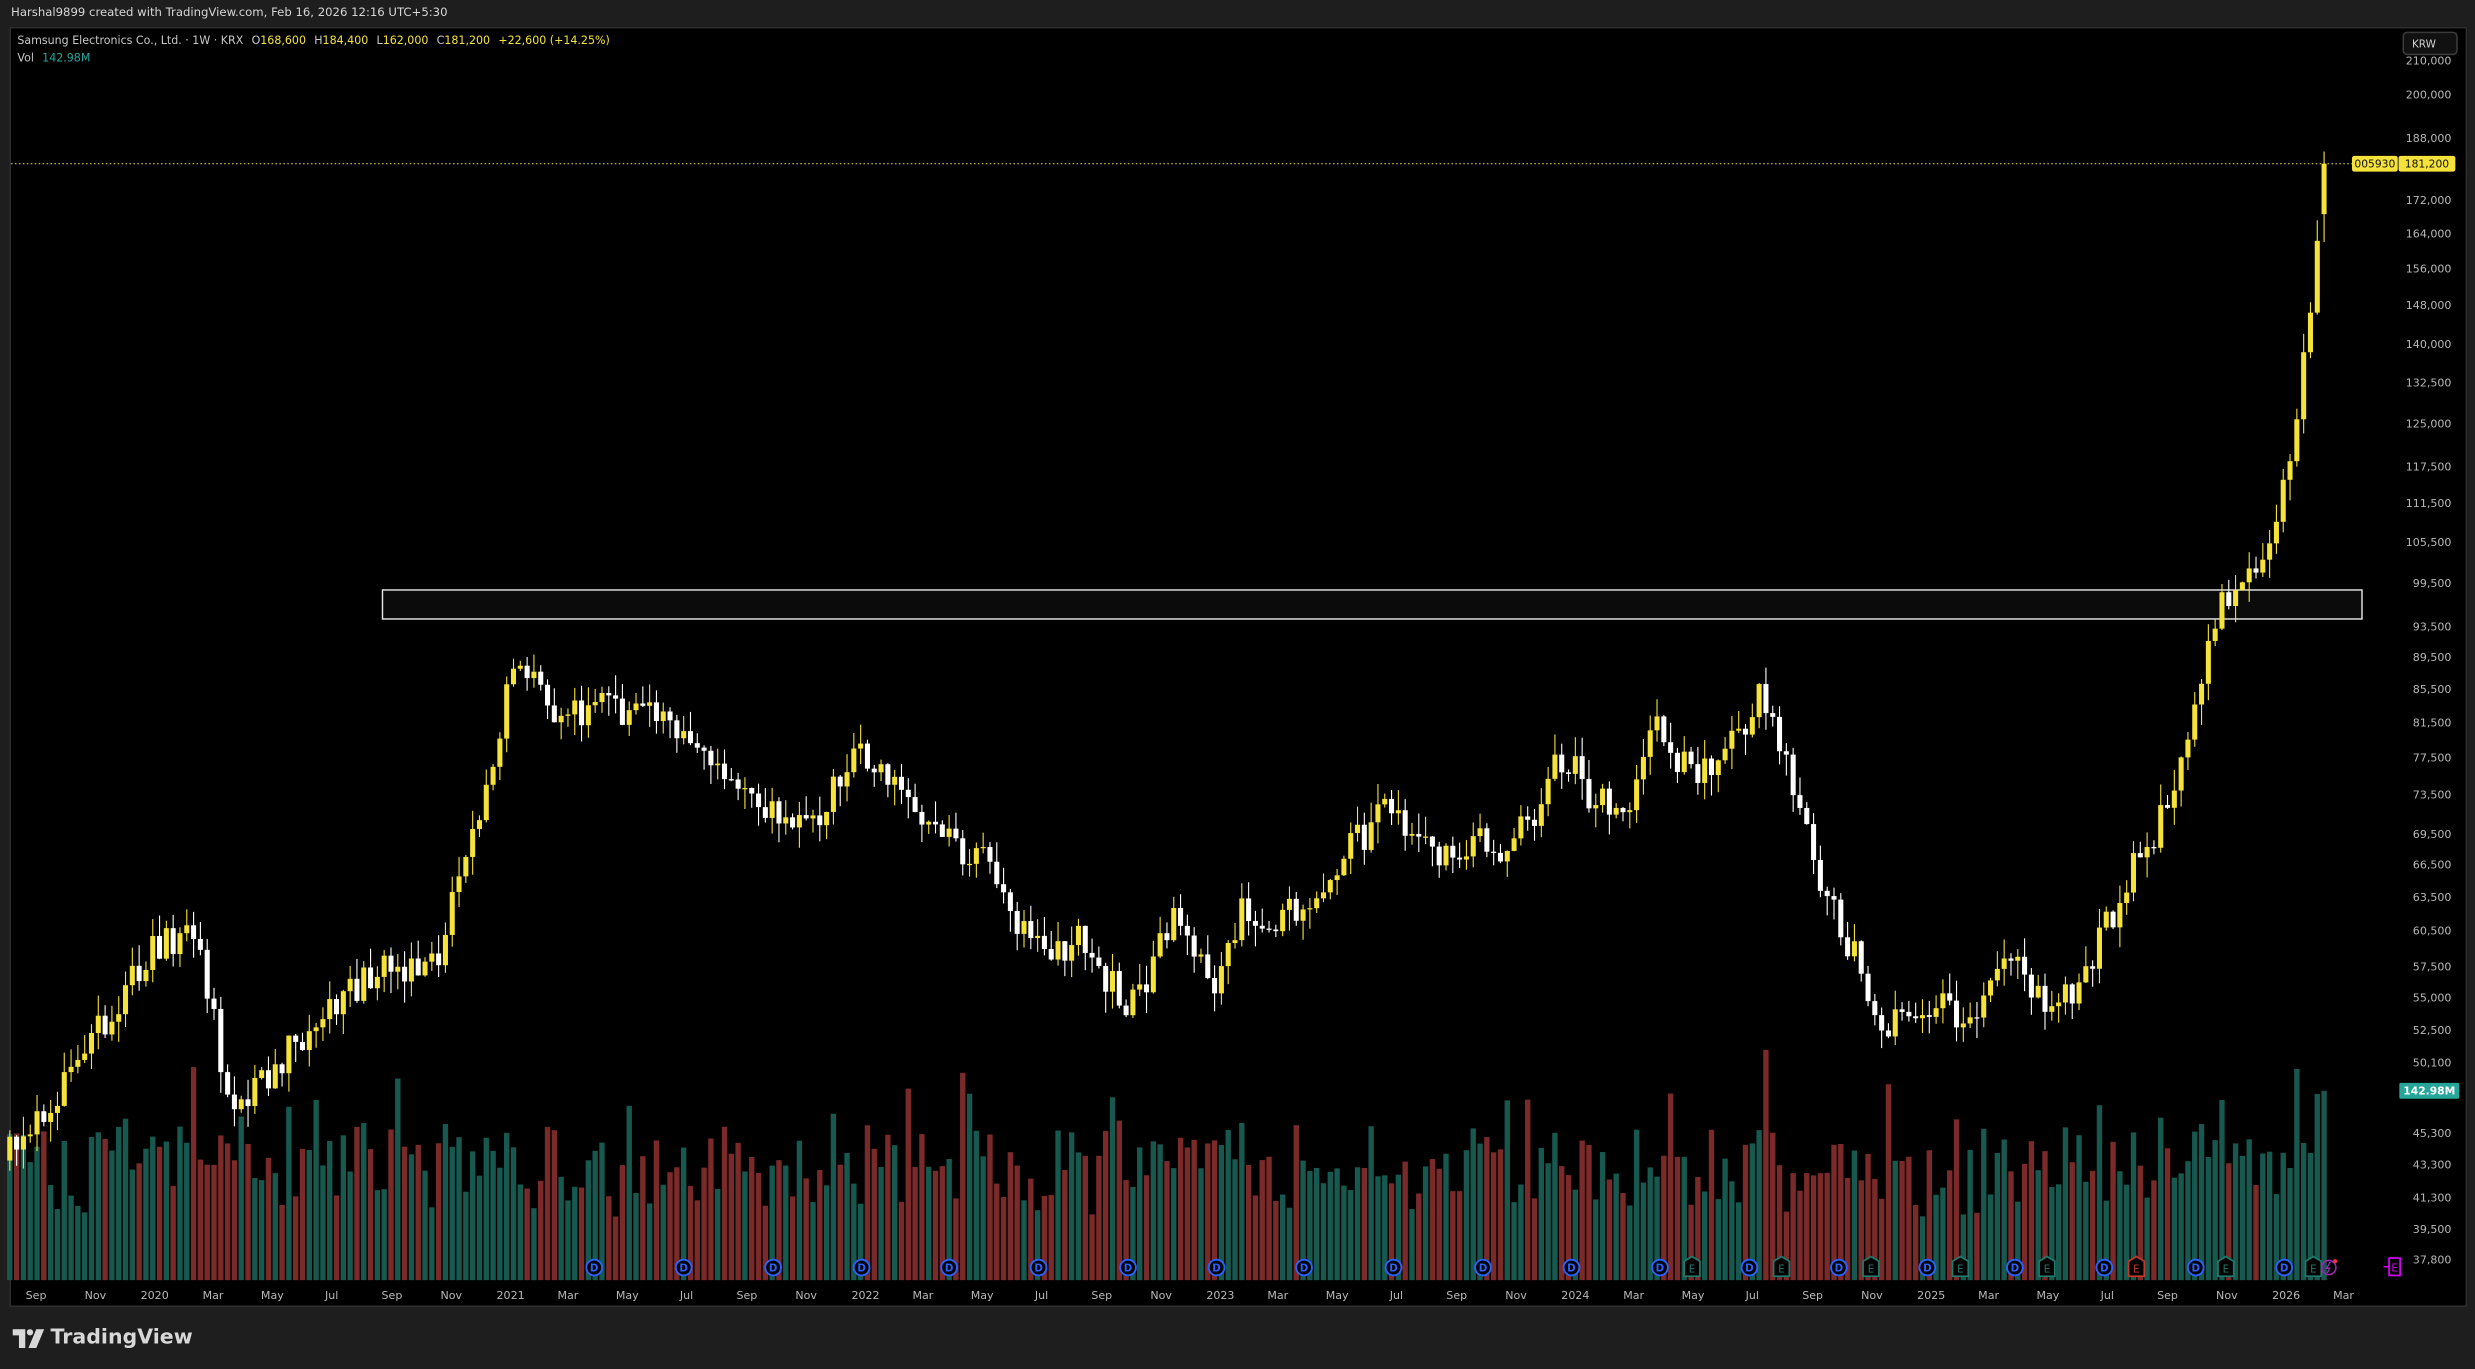 The height and width of the screenshot is (1369, 2475). I want to click on symbol-title: Samsung Electronics Co., Ltd. · 1W · KRX, so click(130, 41).